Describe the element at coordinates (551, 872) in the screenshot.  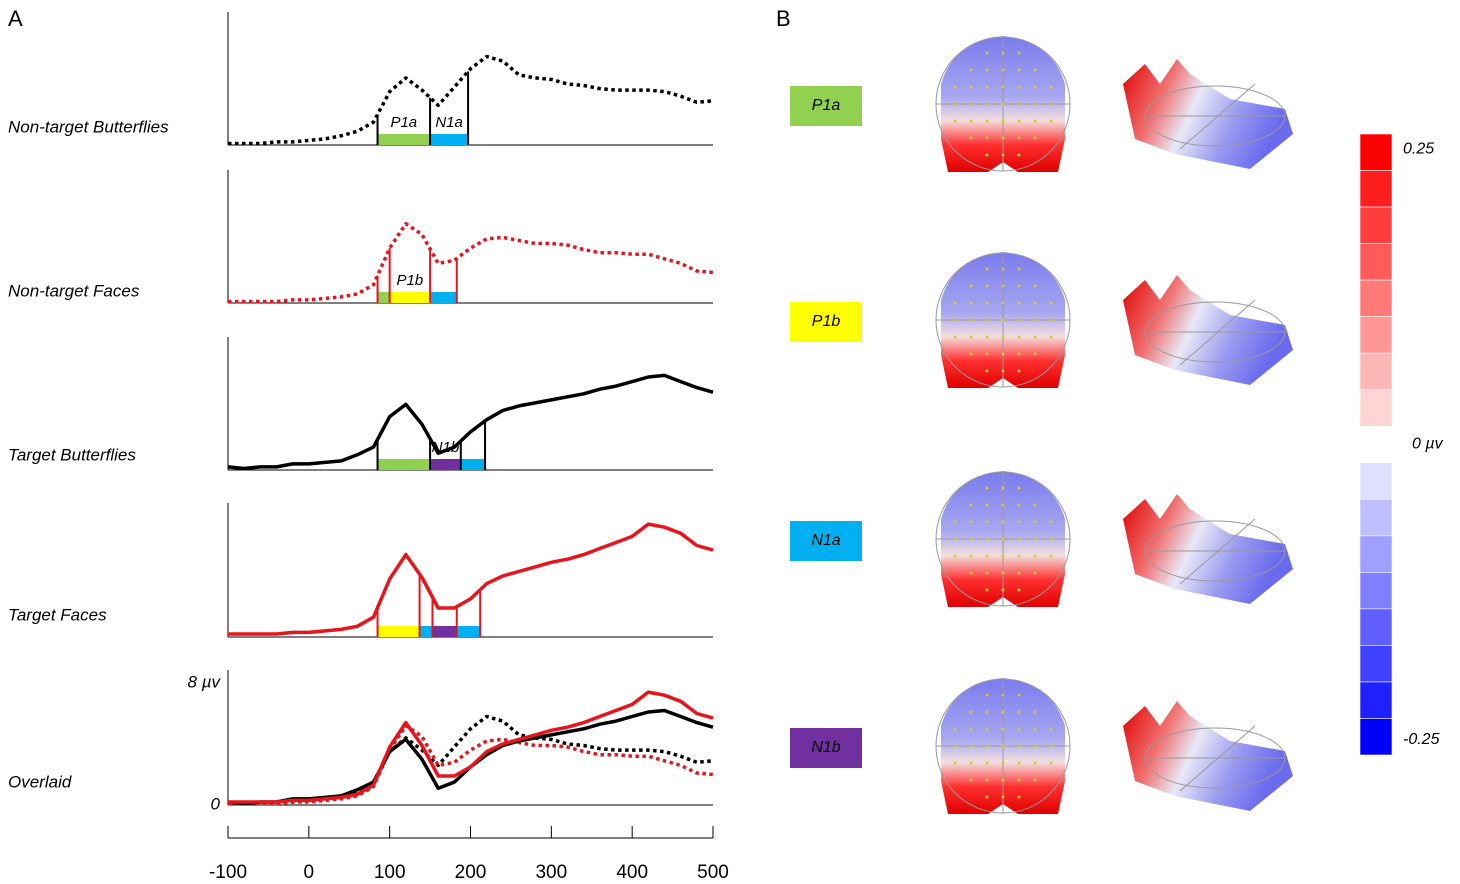
I see `x-tick-label: 300` at that location.